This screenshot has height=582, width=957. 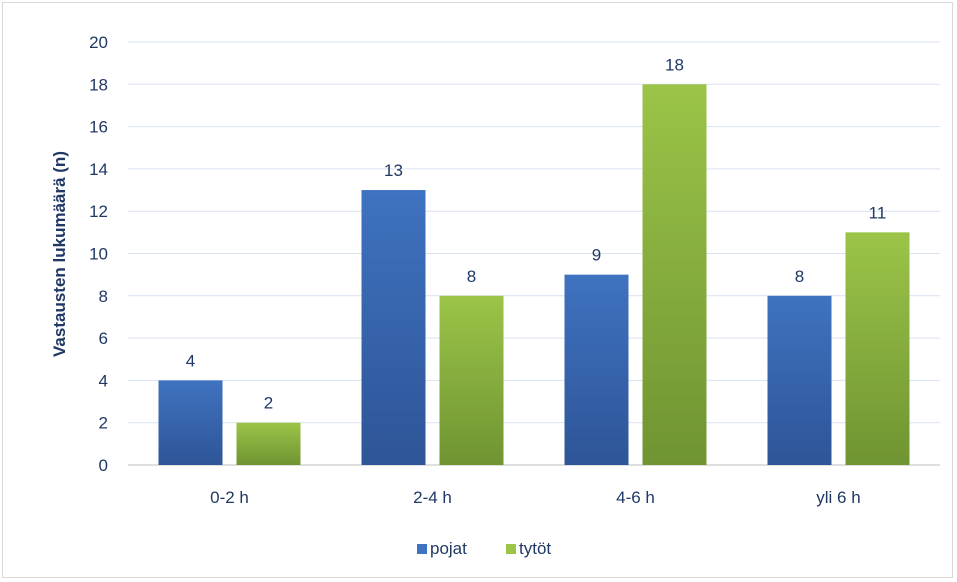 What do you see at coordinates (103, 380) in the screenshot?
I see `y-tick-label: 4` at bounding box center [103, 380].